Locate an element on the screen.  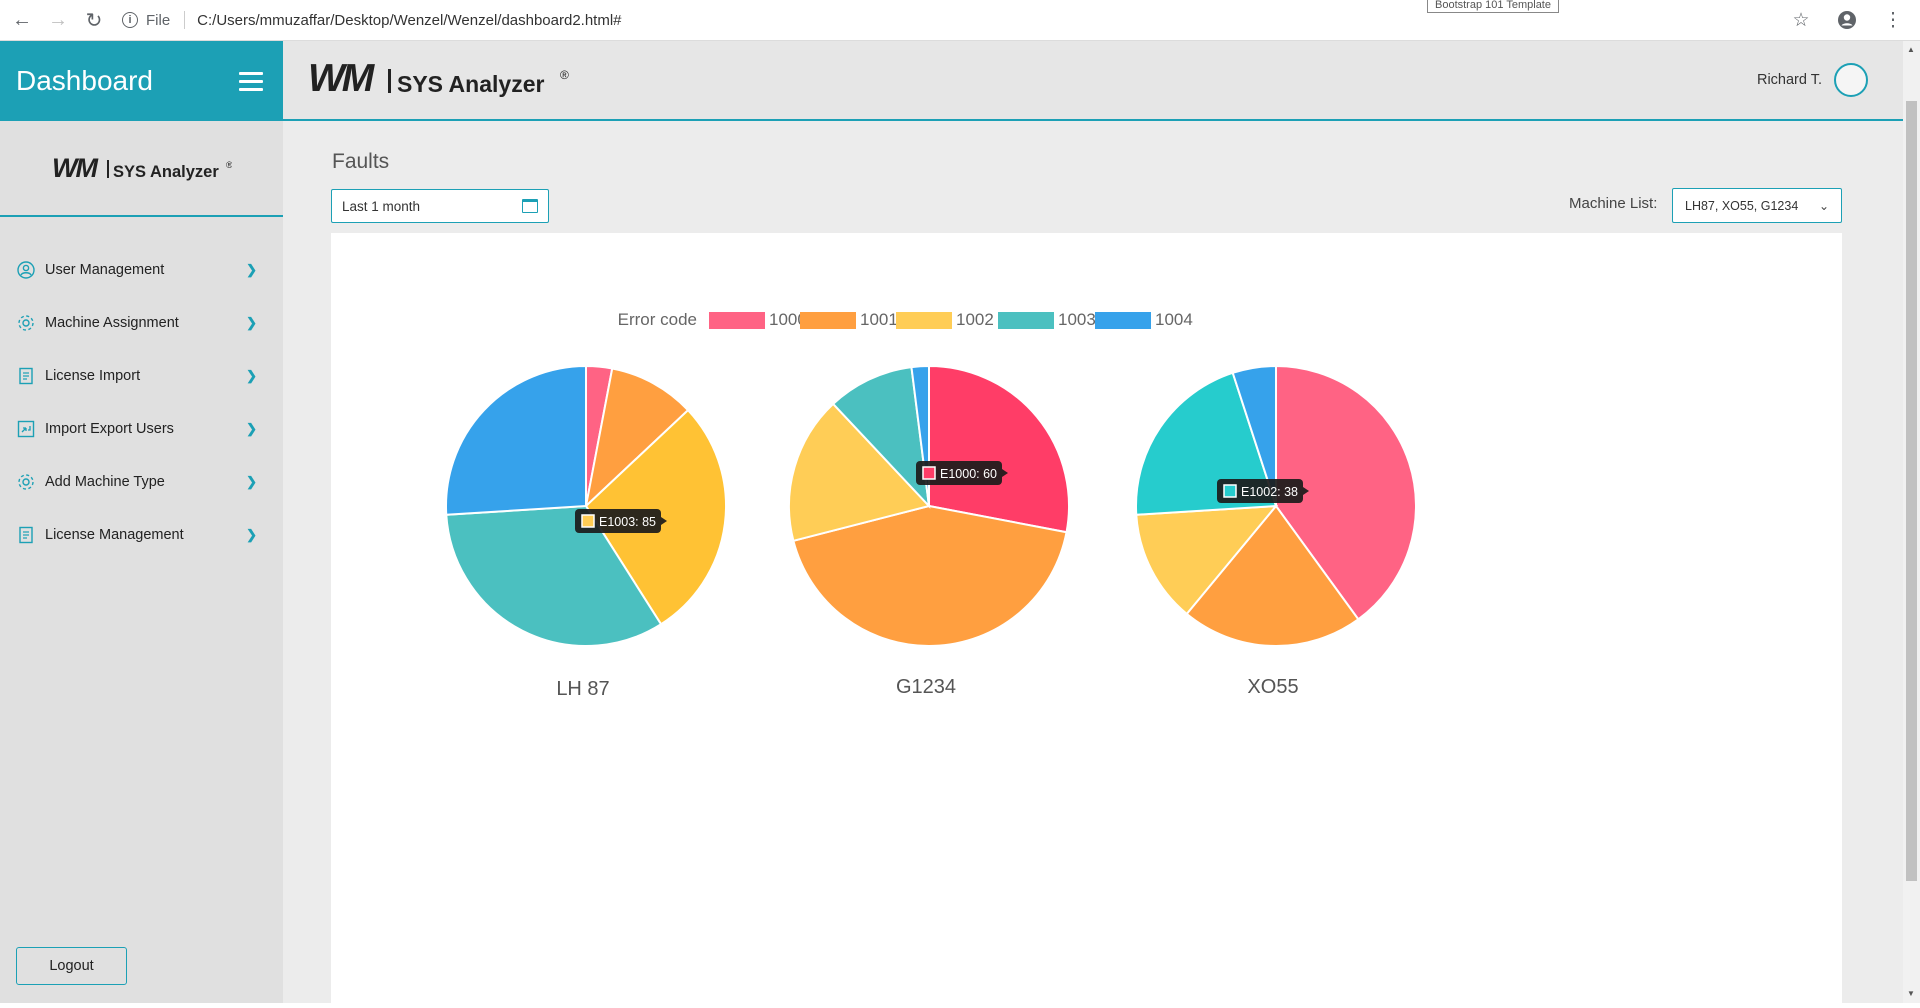
hamburger-menu-icon is located at coordinates (251, 81).